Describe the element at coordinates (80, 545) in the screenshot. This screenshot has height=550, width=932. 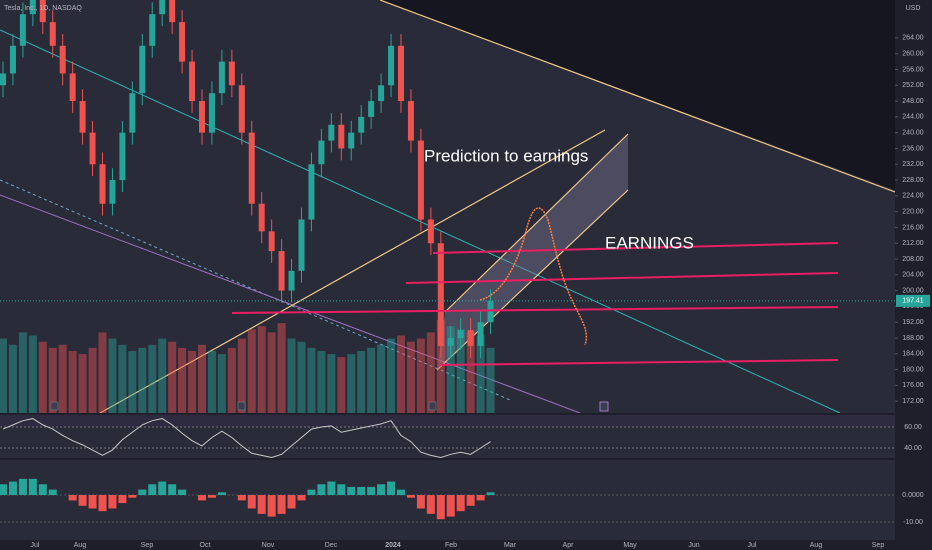
I see `time-label: Aug` at that location.